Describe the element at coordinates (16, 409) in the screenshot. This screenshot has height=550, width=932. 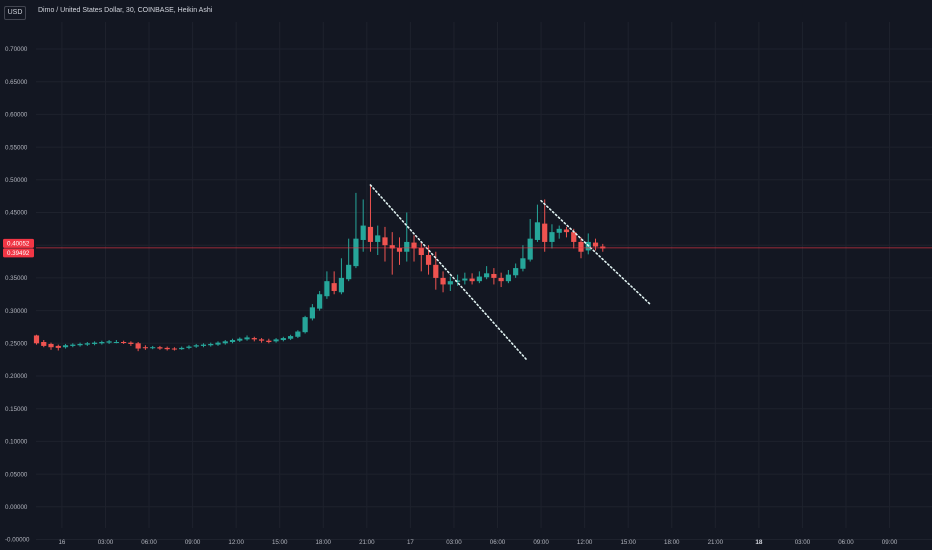
I see `y-tick-label: 0.15000` at that location.